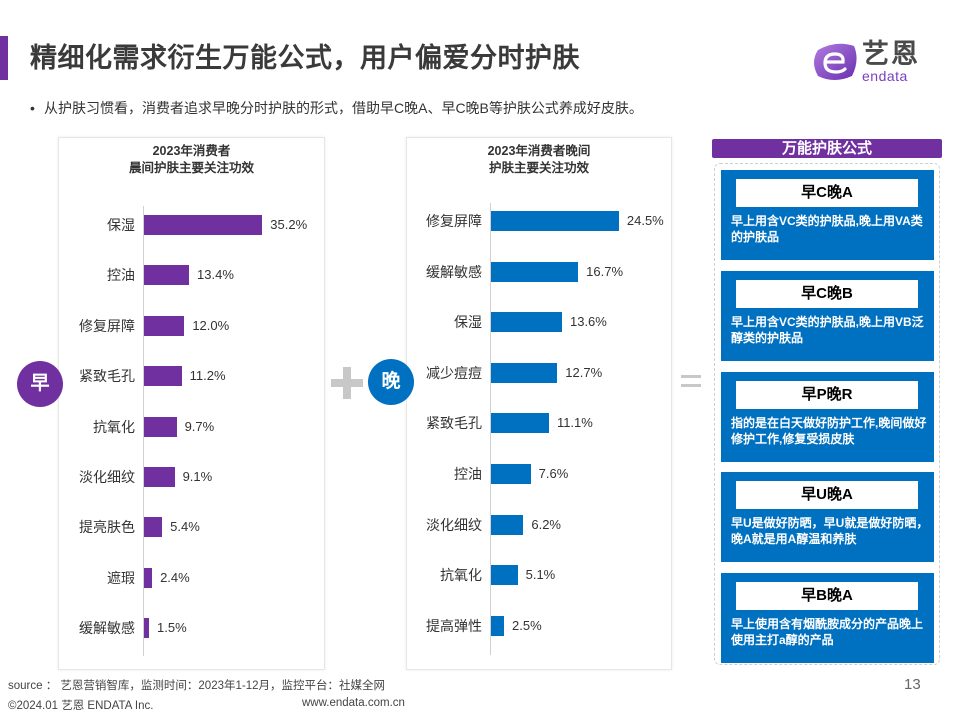 The image size is (960, 720). What do you see at coordinates (172, 628) in the screenshot?
I see `morning-value-label: 1.5%` at bounding box center [172, 628].